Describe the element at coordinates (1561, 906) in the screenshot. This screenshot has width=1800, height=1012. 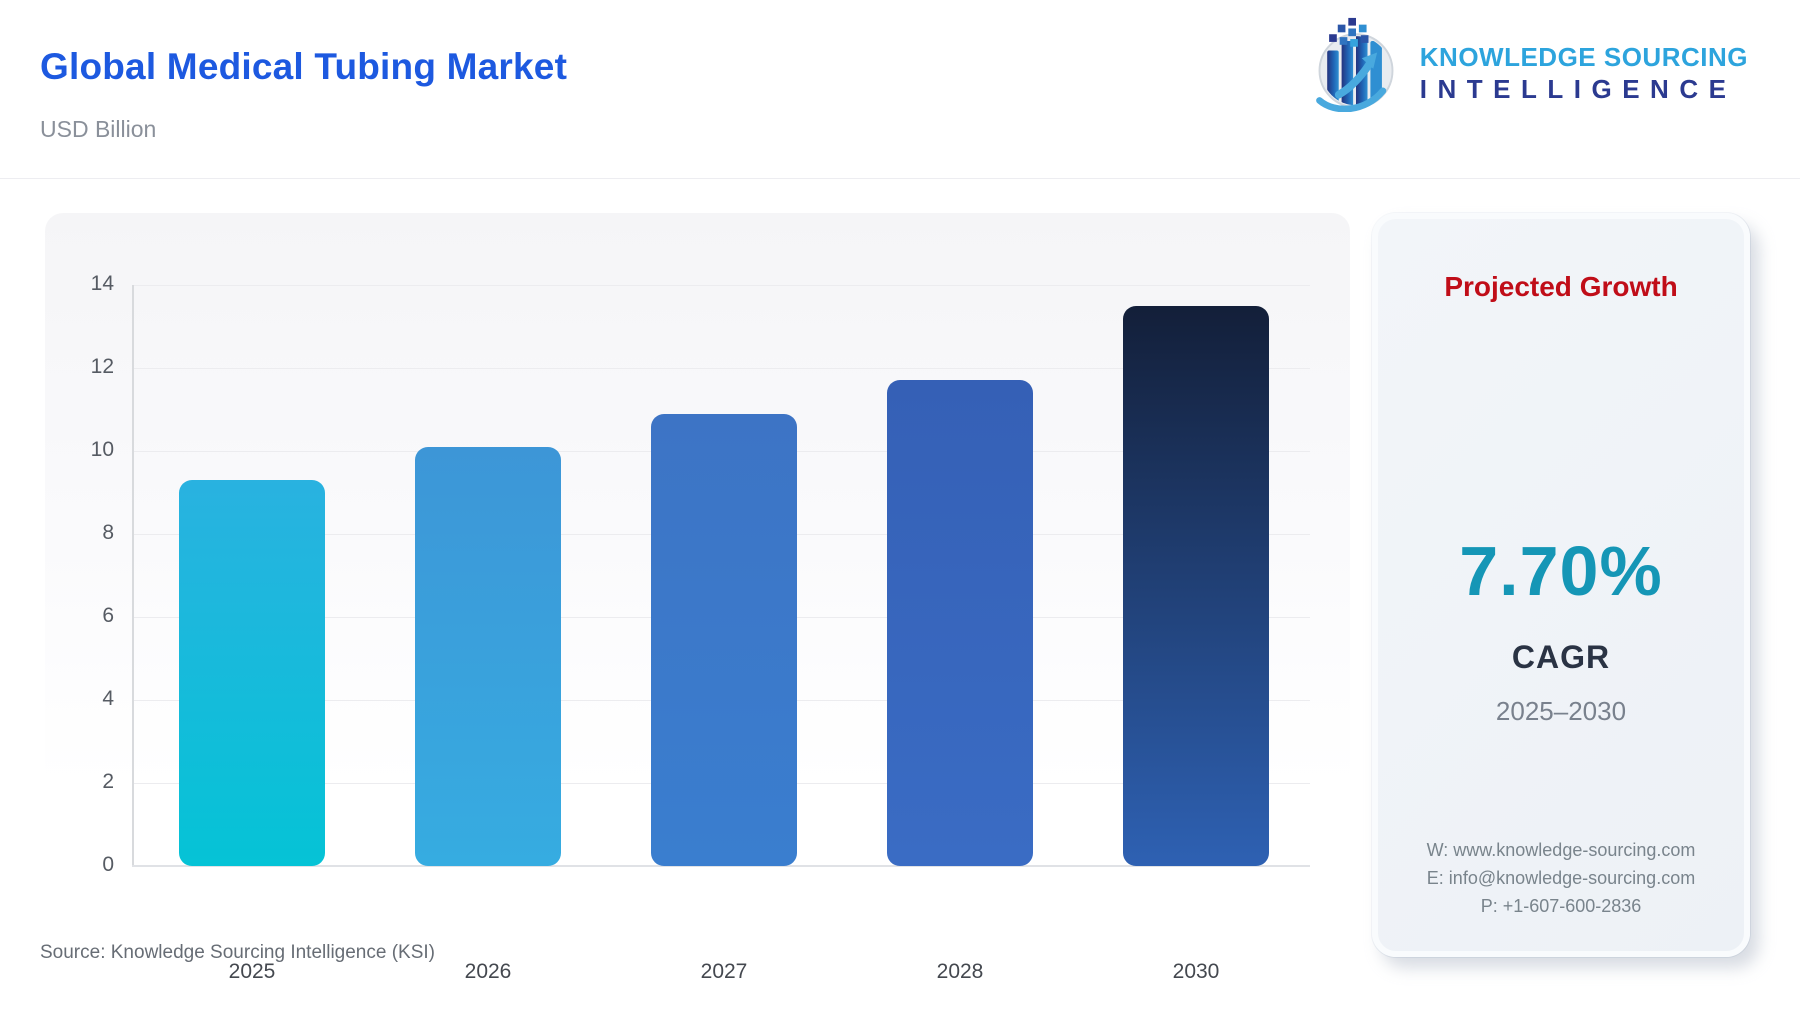
I see `contact-phone: P: +1-607-600-2836` at that location.